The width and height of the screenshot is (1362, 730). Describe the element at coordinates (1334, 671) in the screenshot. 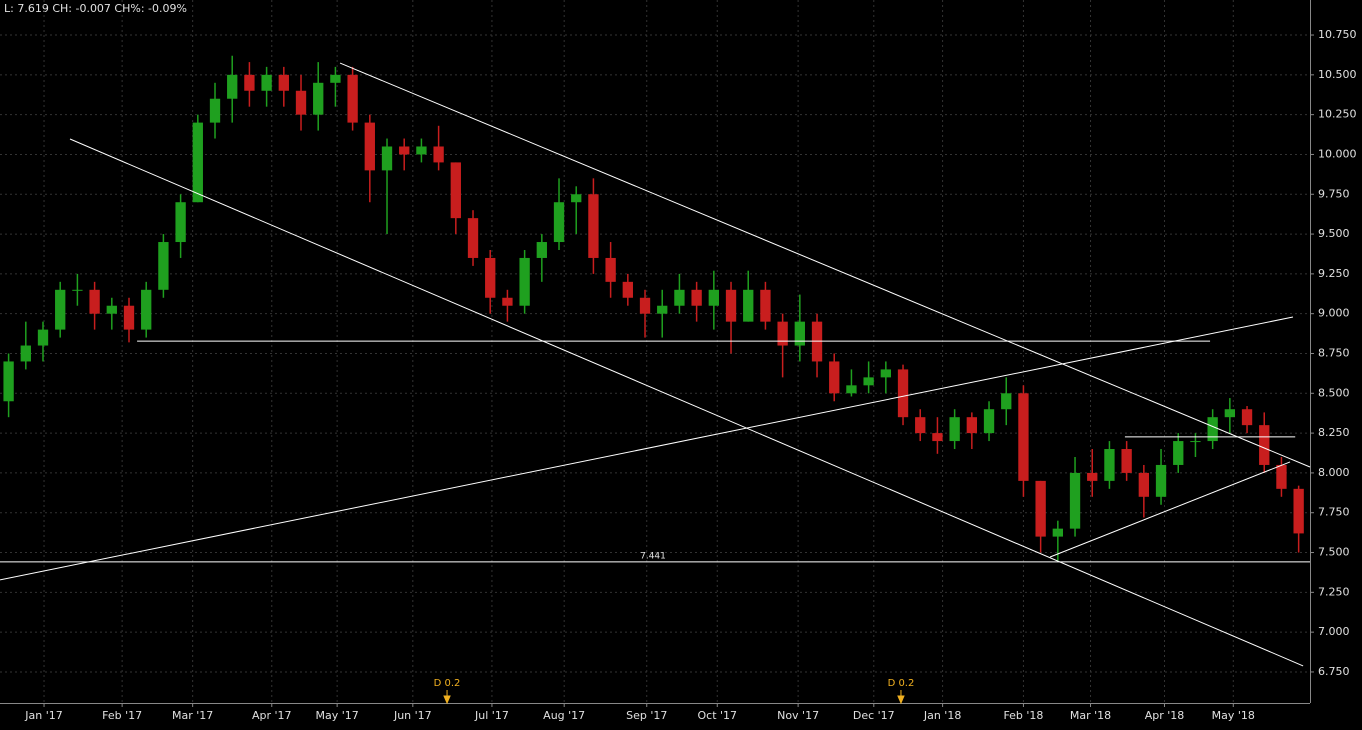

I see `y-tick-label: 6.750` at that location.